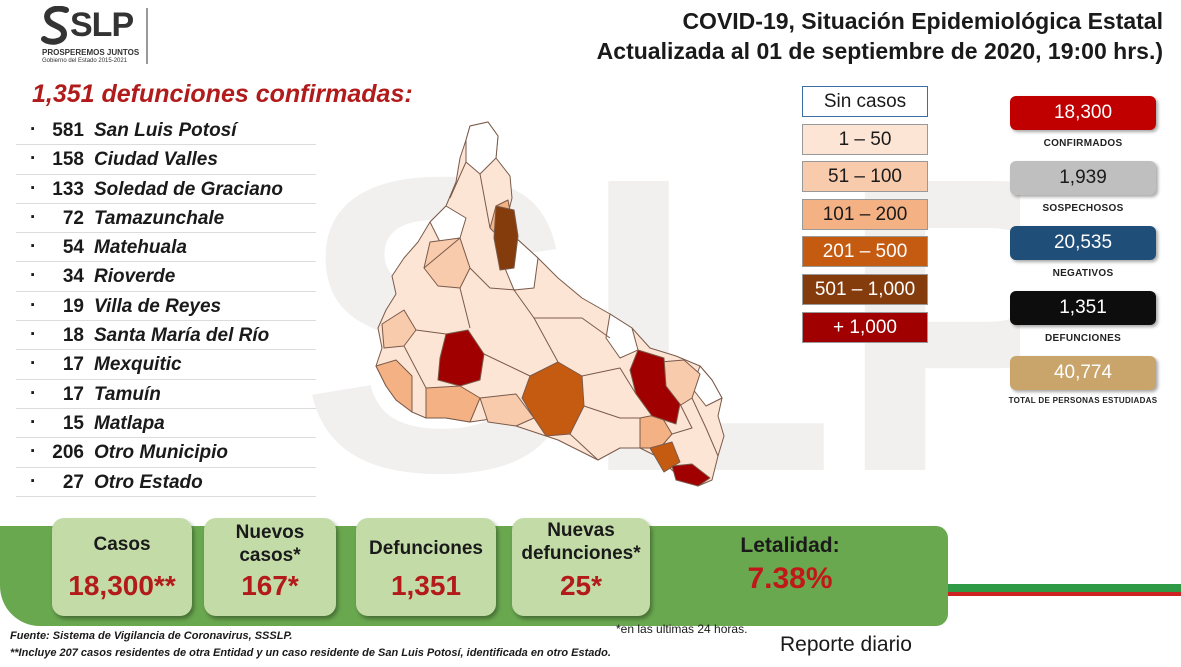  What do you see at coordinates (1083, 178) in the screenshot?
I see `suspected-value: 1,939` at bounding box center [1083, 178].